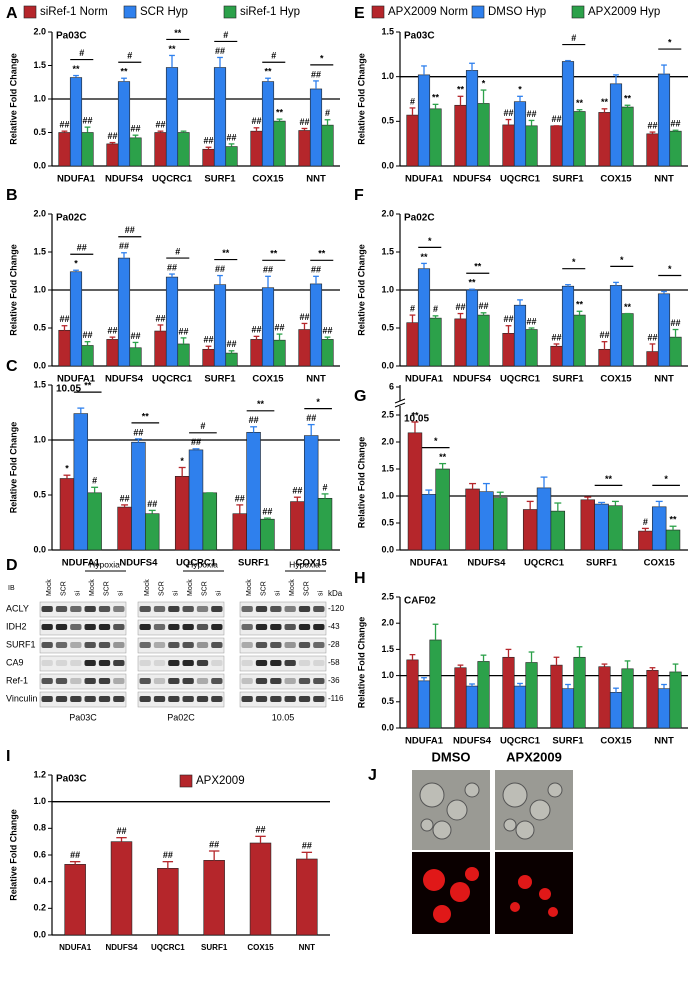  What do you see at coordinates (164, 12) in the screenshot?
I see `legend-label: SCR Hyp` at bounding box center [164, 12].